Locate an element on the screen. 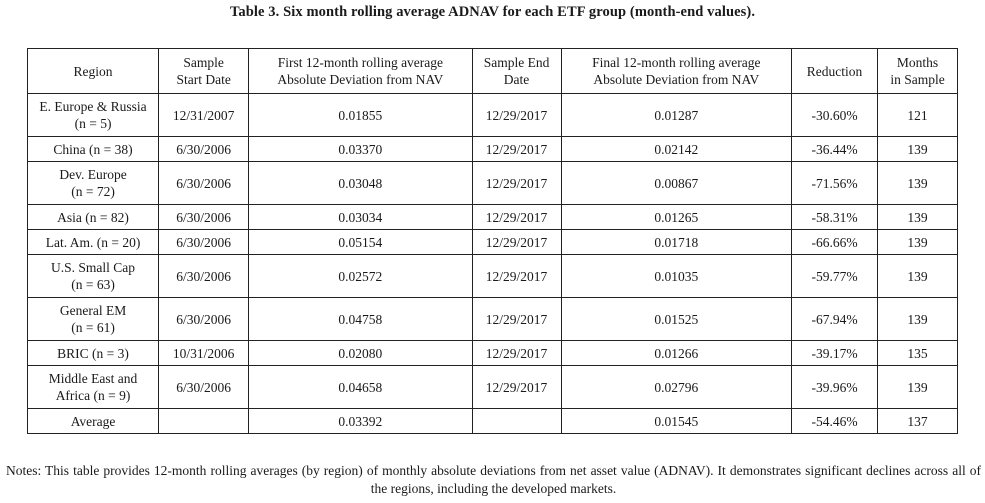 The image size is (985, 503). cell-final-average: 0.01265 is located at coordinates (676, 217).